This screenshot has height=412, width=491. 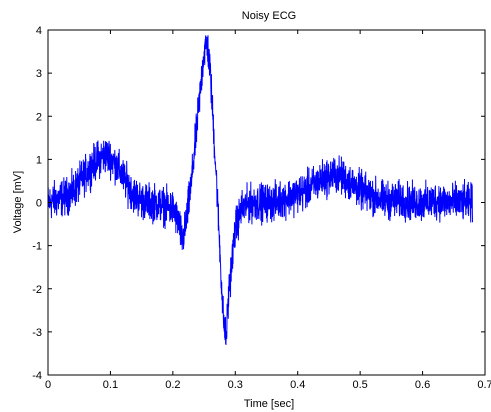 I want to click on x-tick-label: 0.5, so click(x=359, y=385).